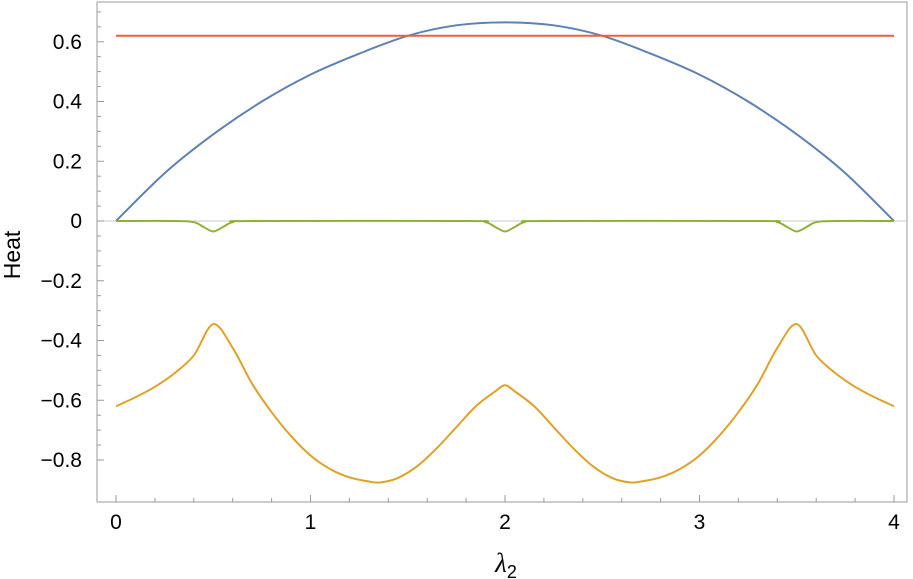 This screenshot has height=579, width=913. I want to click on y-tick-label: −0.8, so click(61, 460).